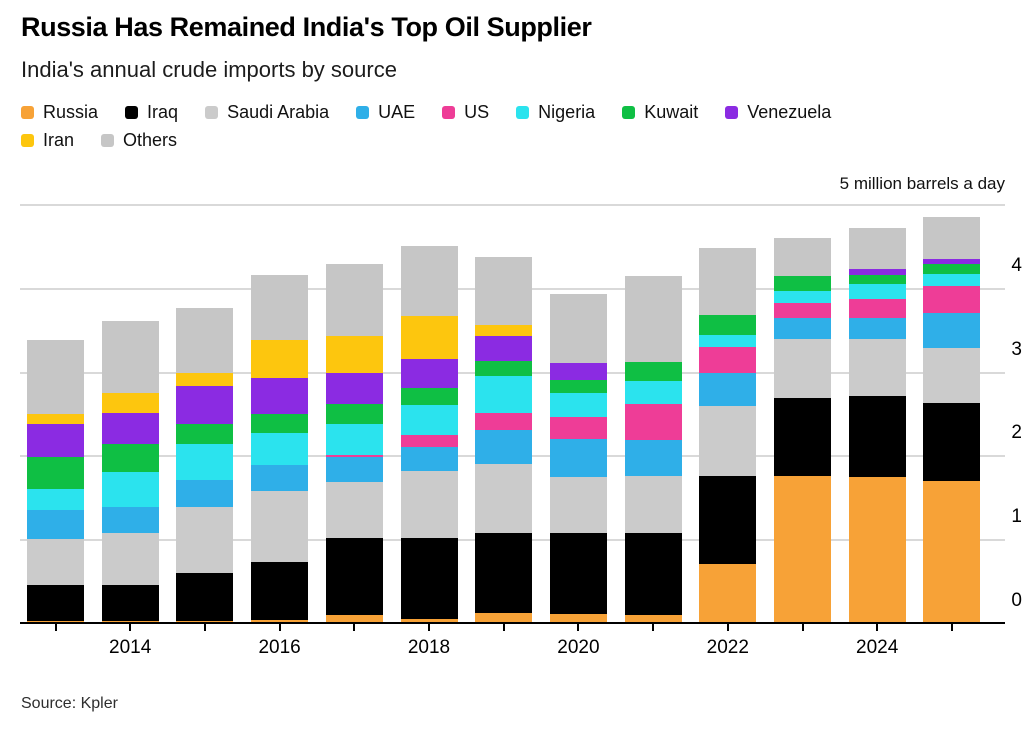 The width and height of the screenshot is (1025, 730). What do you see at coordinates (205, 379) in the screenshot?
I see `segment-2015-iran` at bounding box center [205, 379].